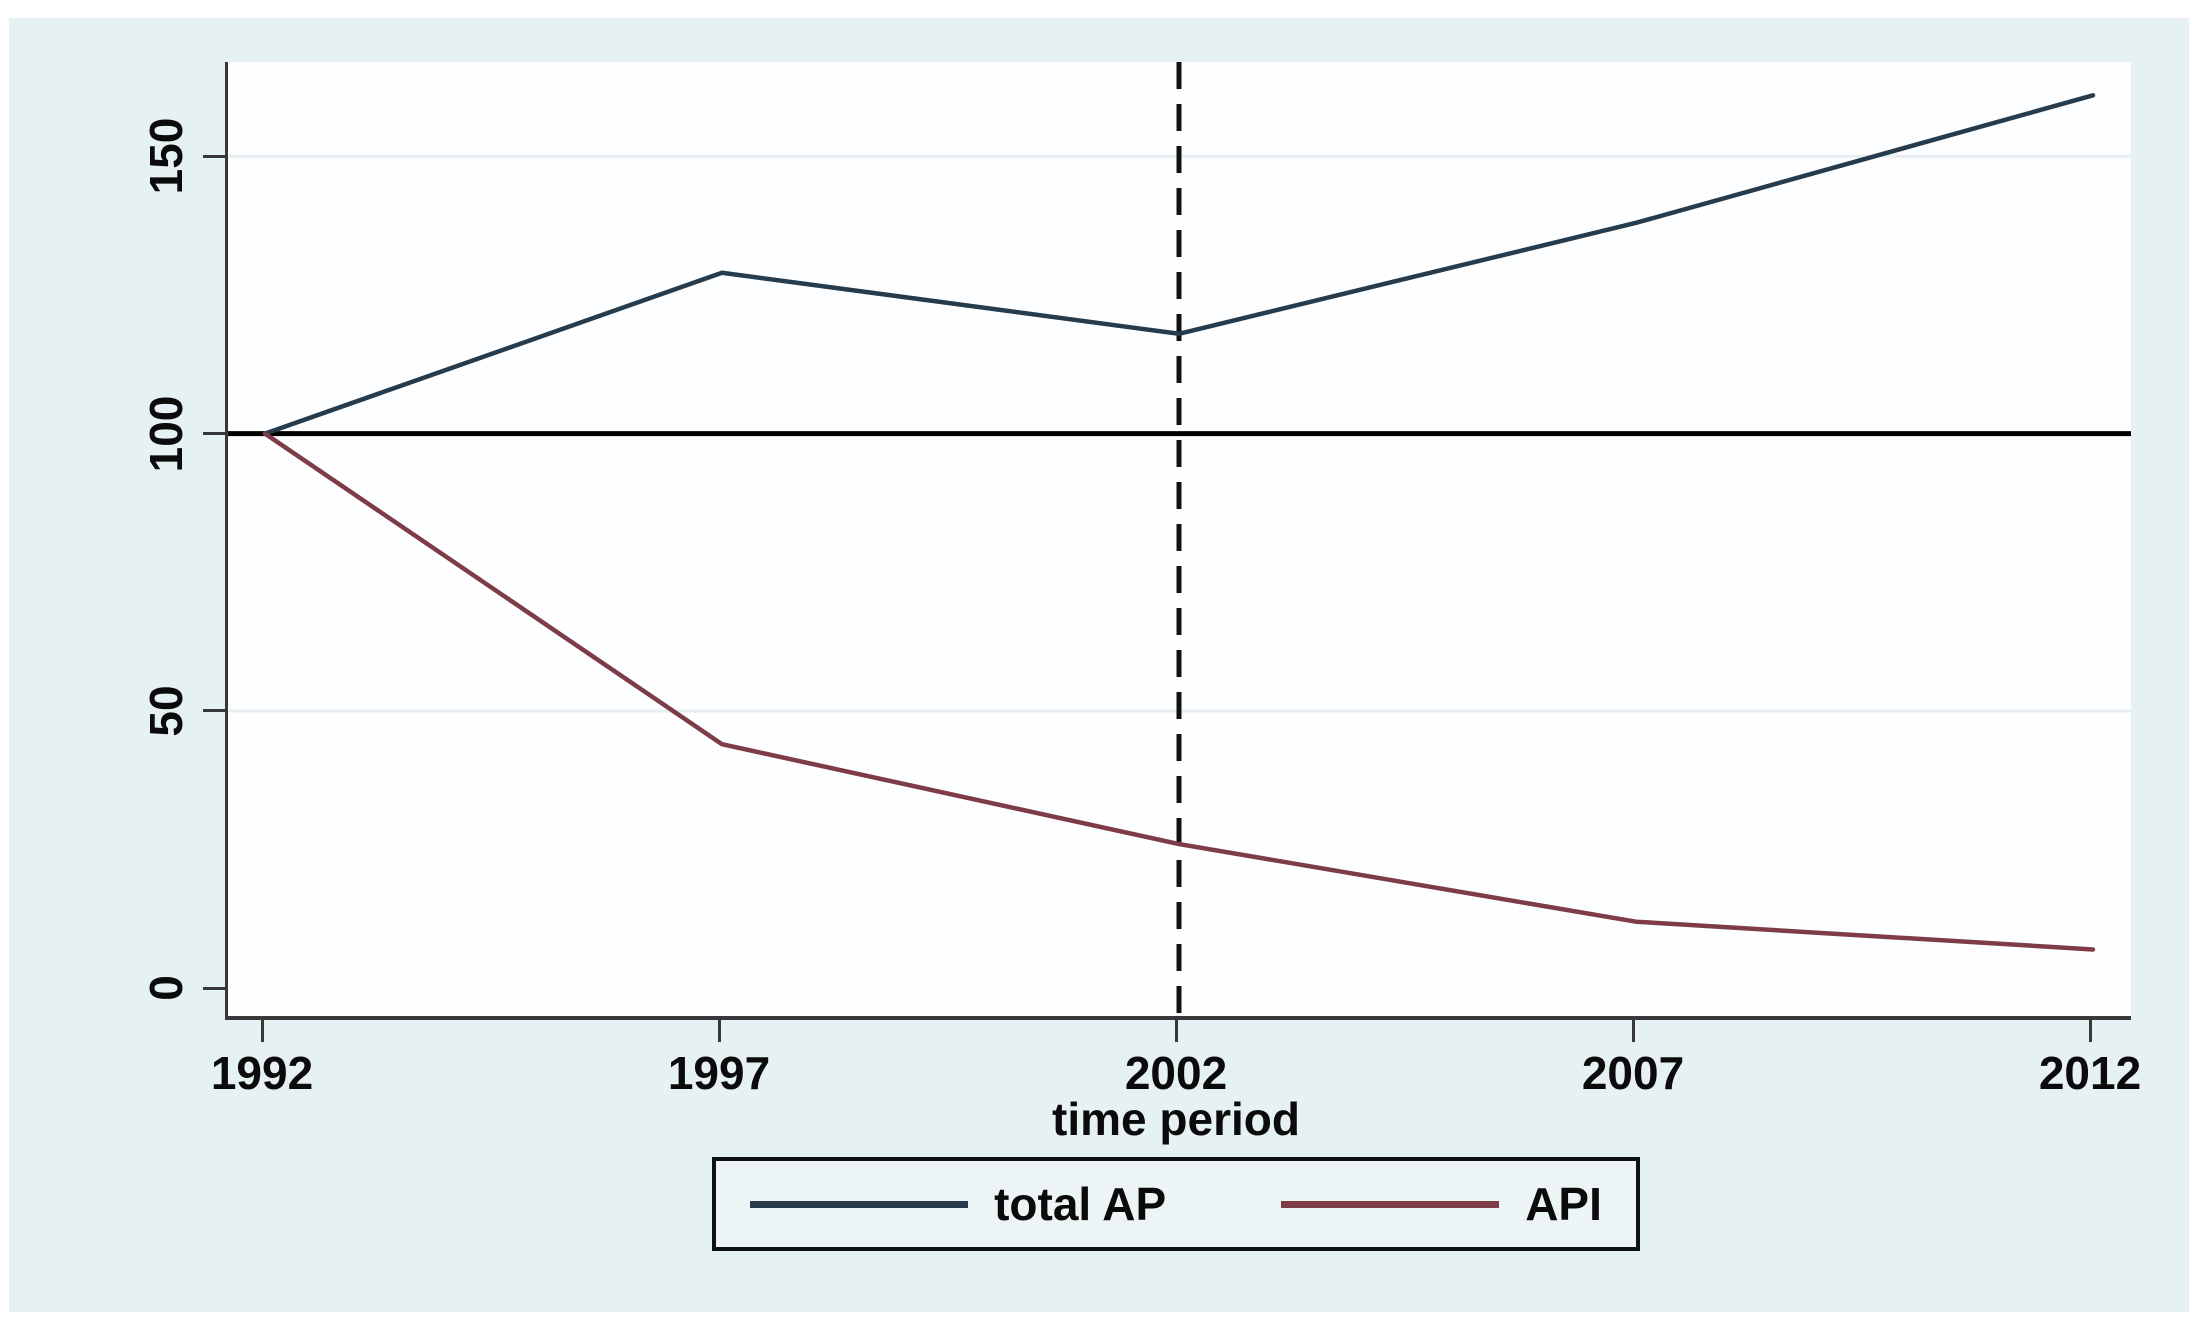 The image size is (2199, 1326). What do you see at coordinates (1633, 1073) in the screenshot?
I see `x-tick-label-2007: 2007` at bounding box center [1633, 1073].